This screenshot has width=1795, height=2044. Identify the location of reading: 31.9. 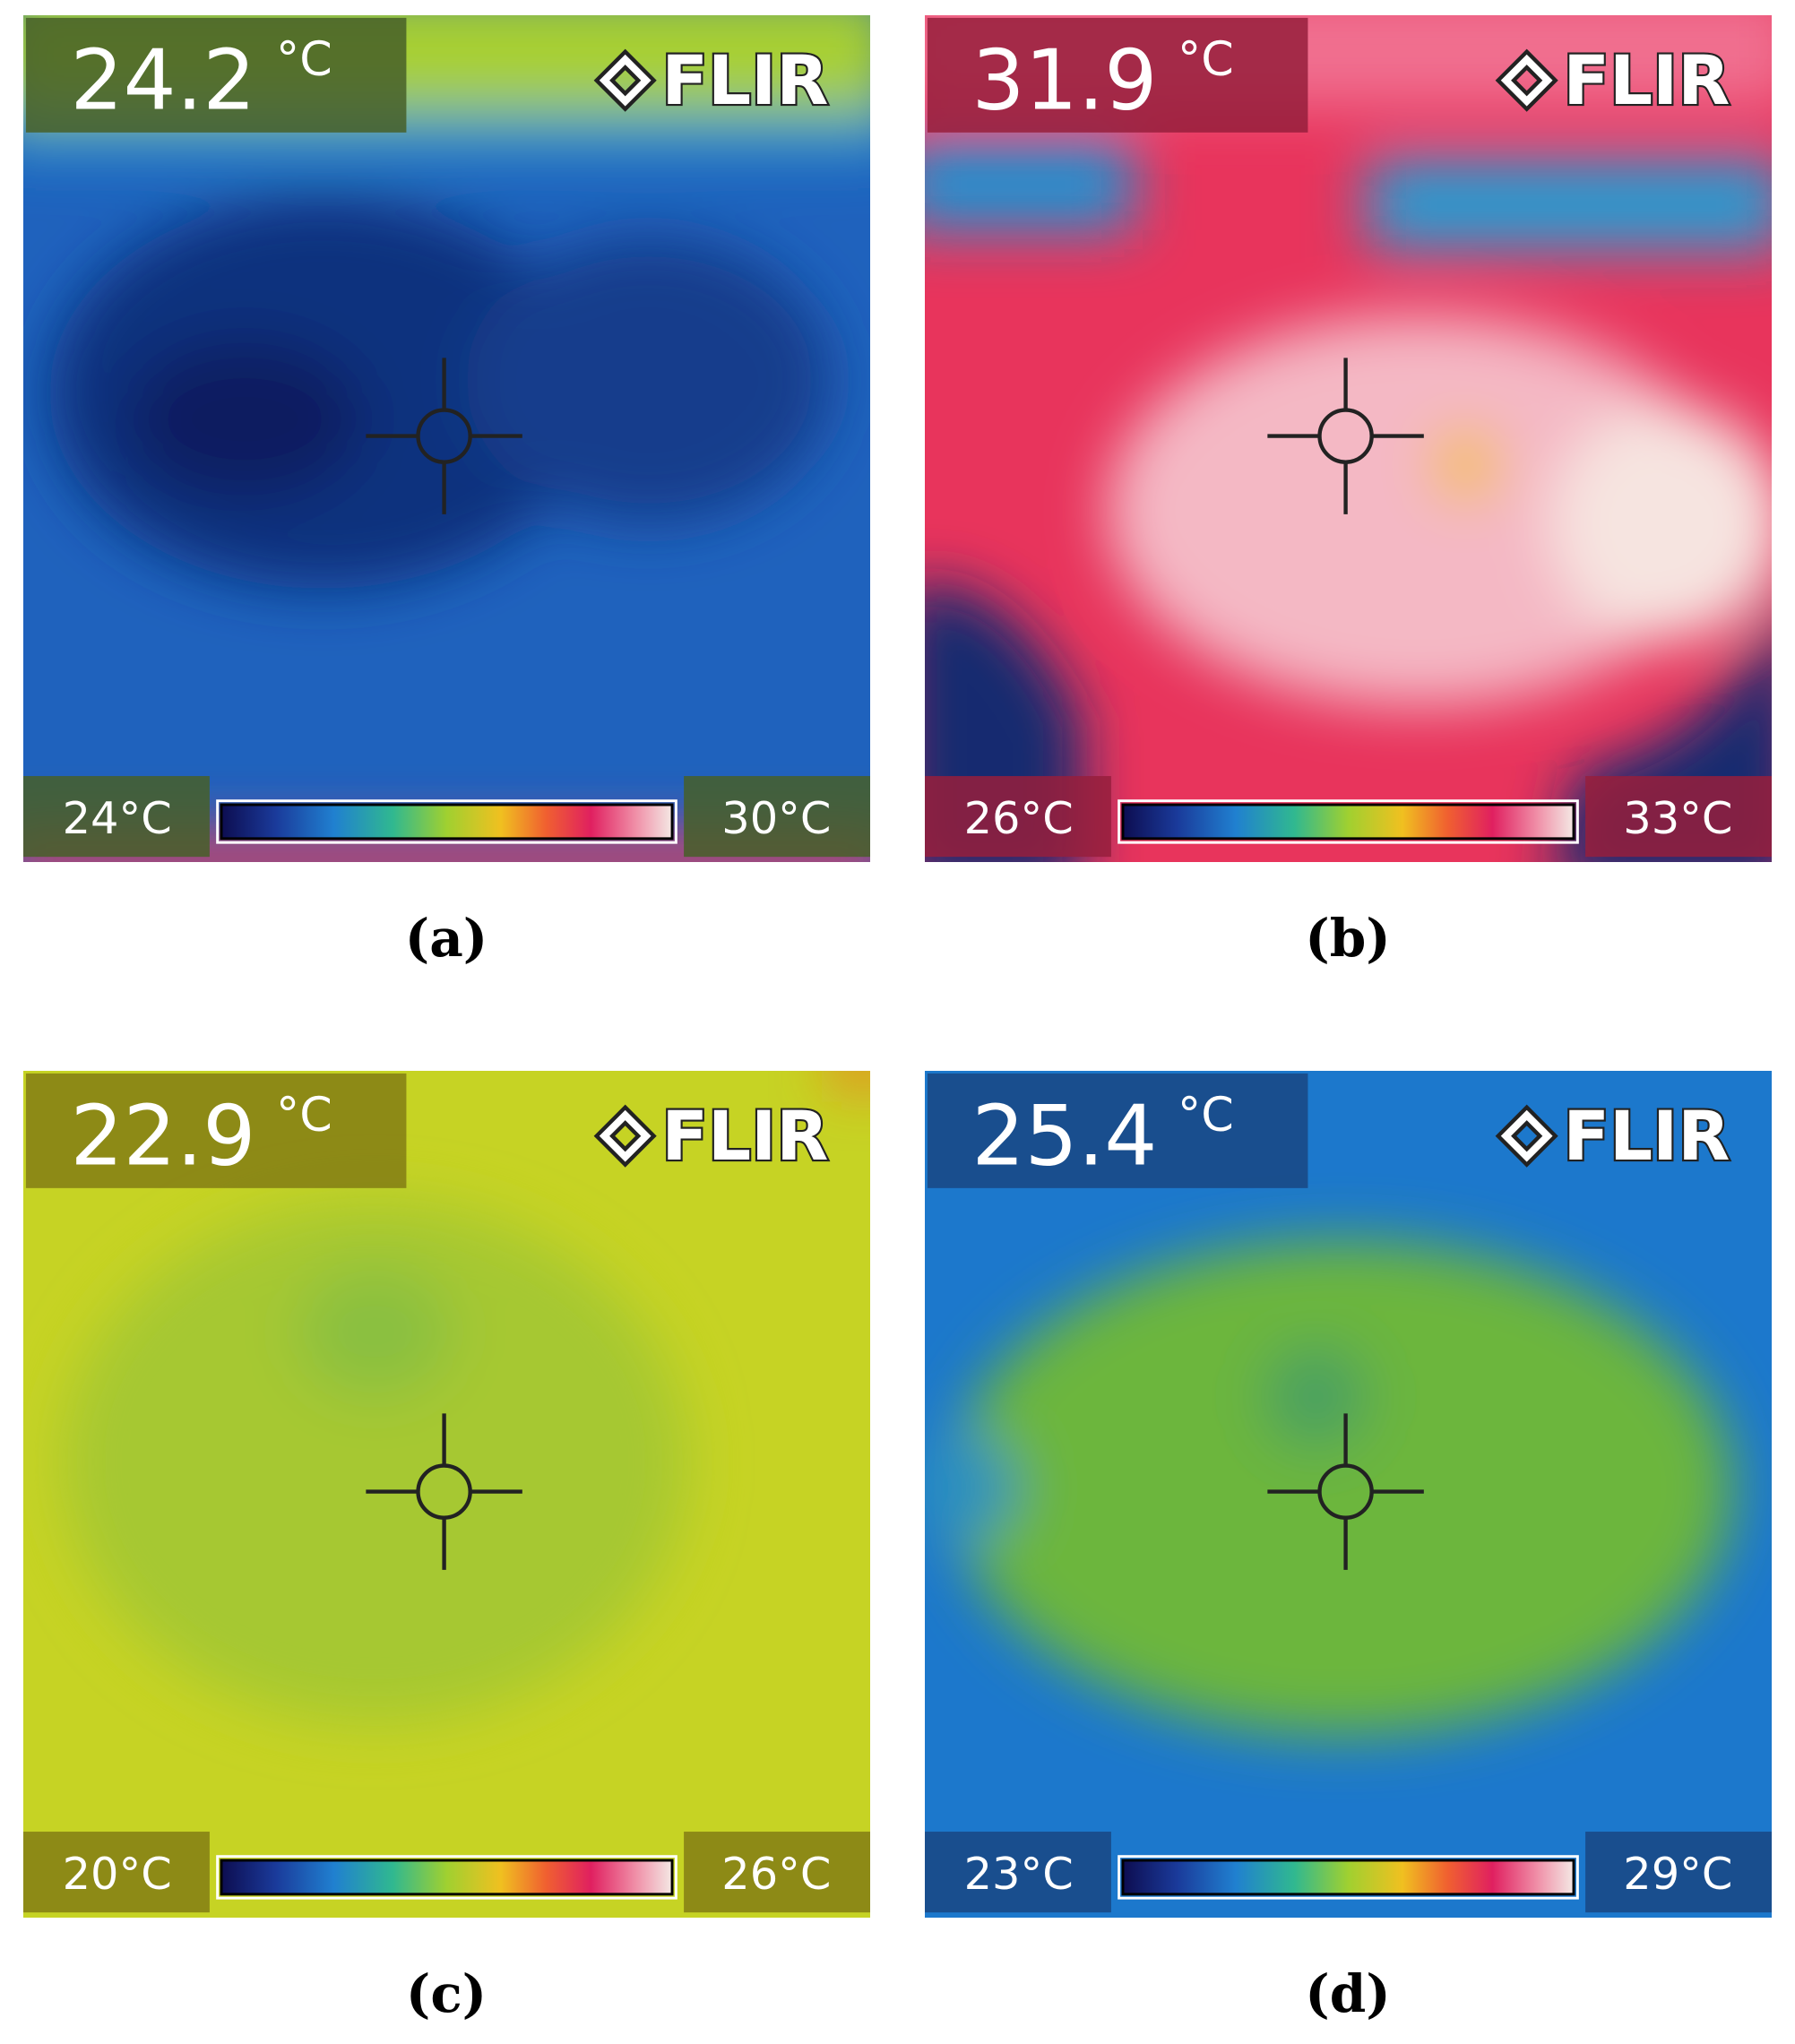
(1064, 80).